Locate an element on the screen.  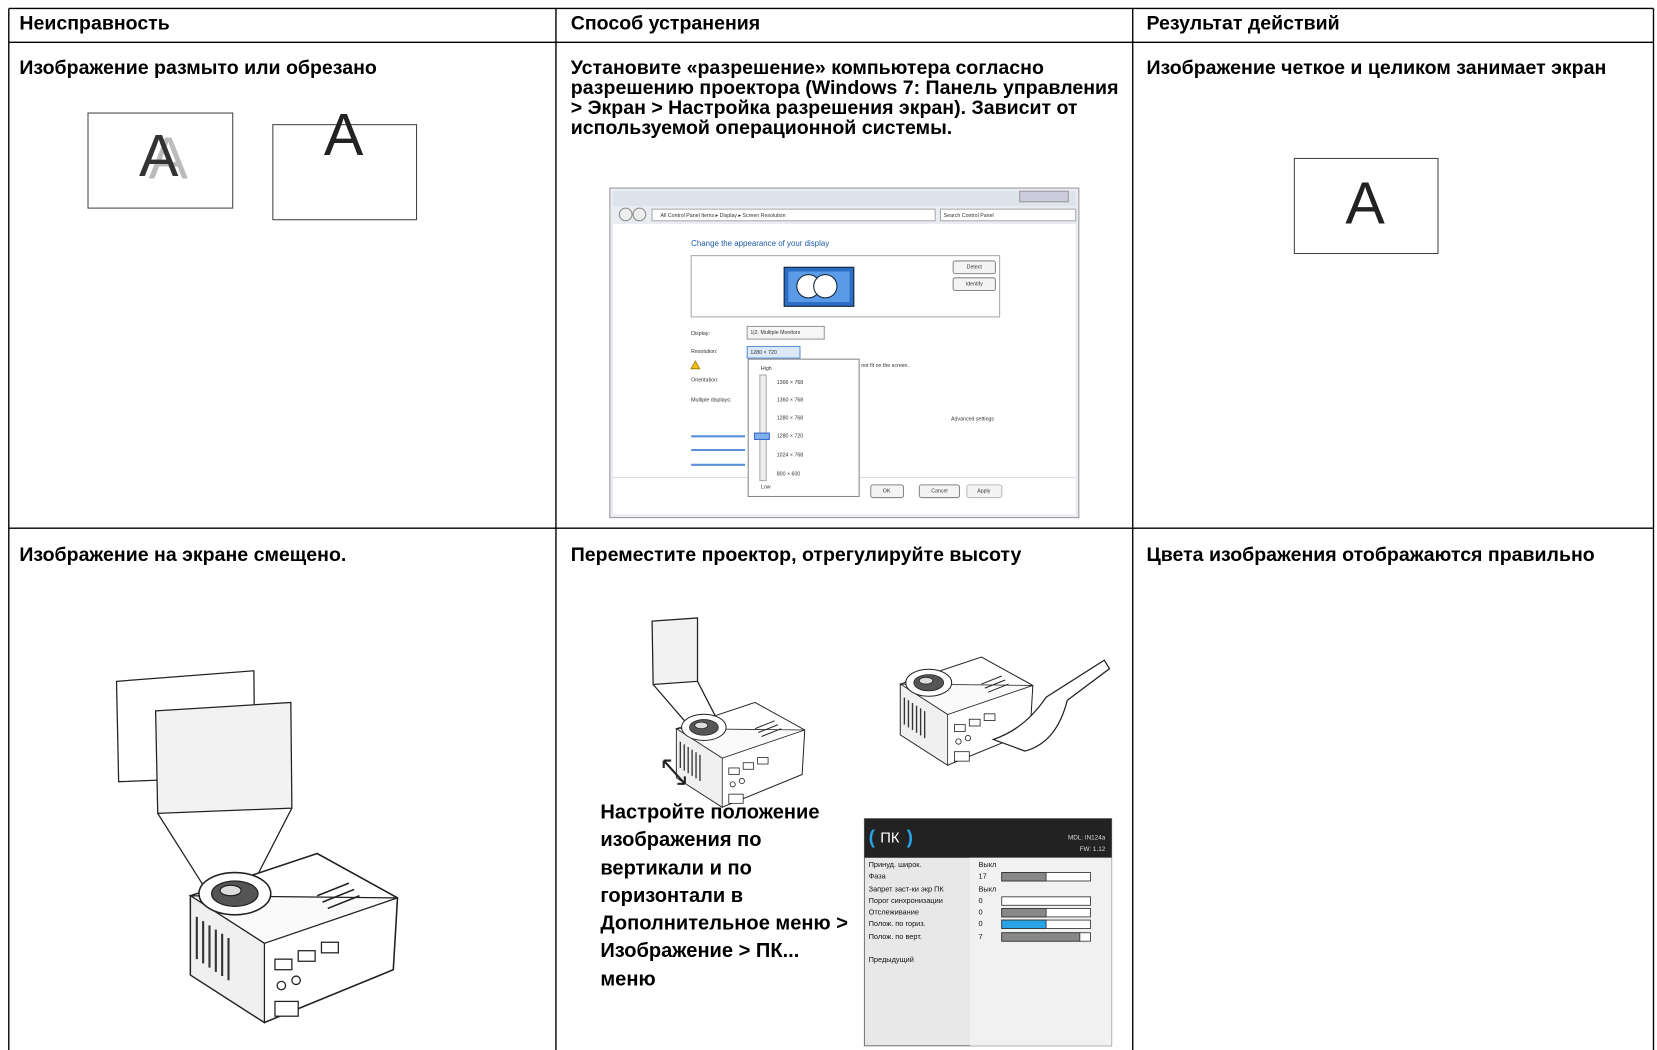
field-label: Resolution: is located at coordinates (704, 352).